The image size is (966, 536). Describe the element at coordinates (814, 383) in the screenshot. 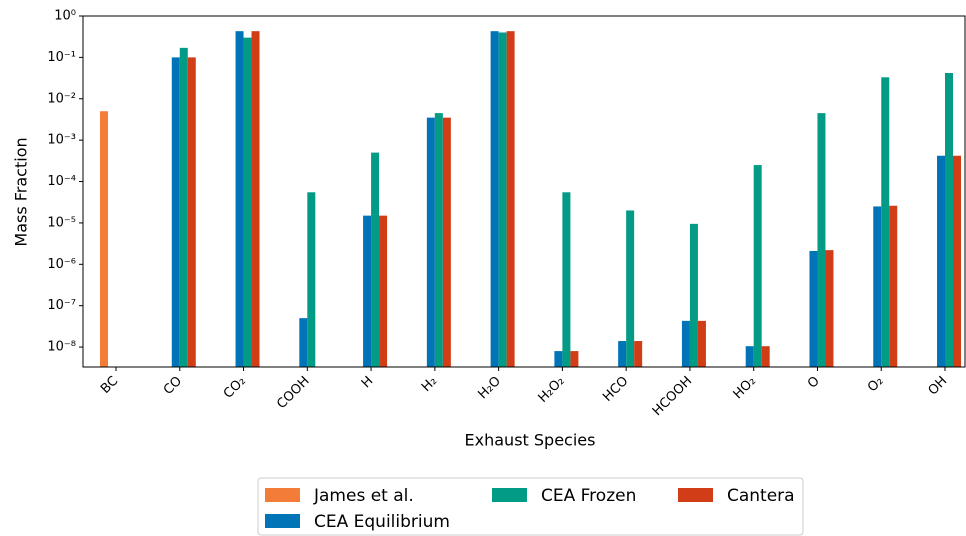

I see `x-tick-label: O` at that location.